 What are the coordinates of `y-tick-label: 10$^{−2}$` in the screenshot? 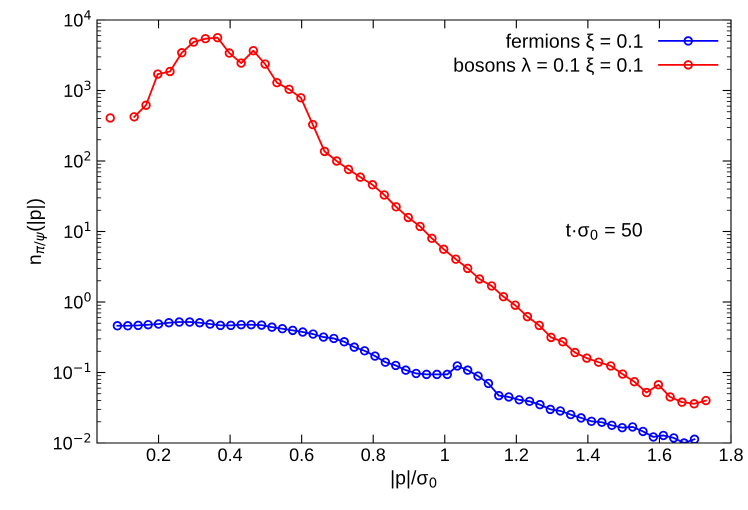 It's located at (72, 441).